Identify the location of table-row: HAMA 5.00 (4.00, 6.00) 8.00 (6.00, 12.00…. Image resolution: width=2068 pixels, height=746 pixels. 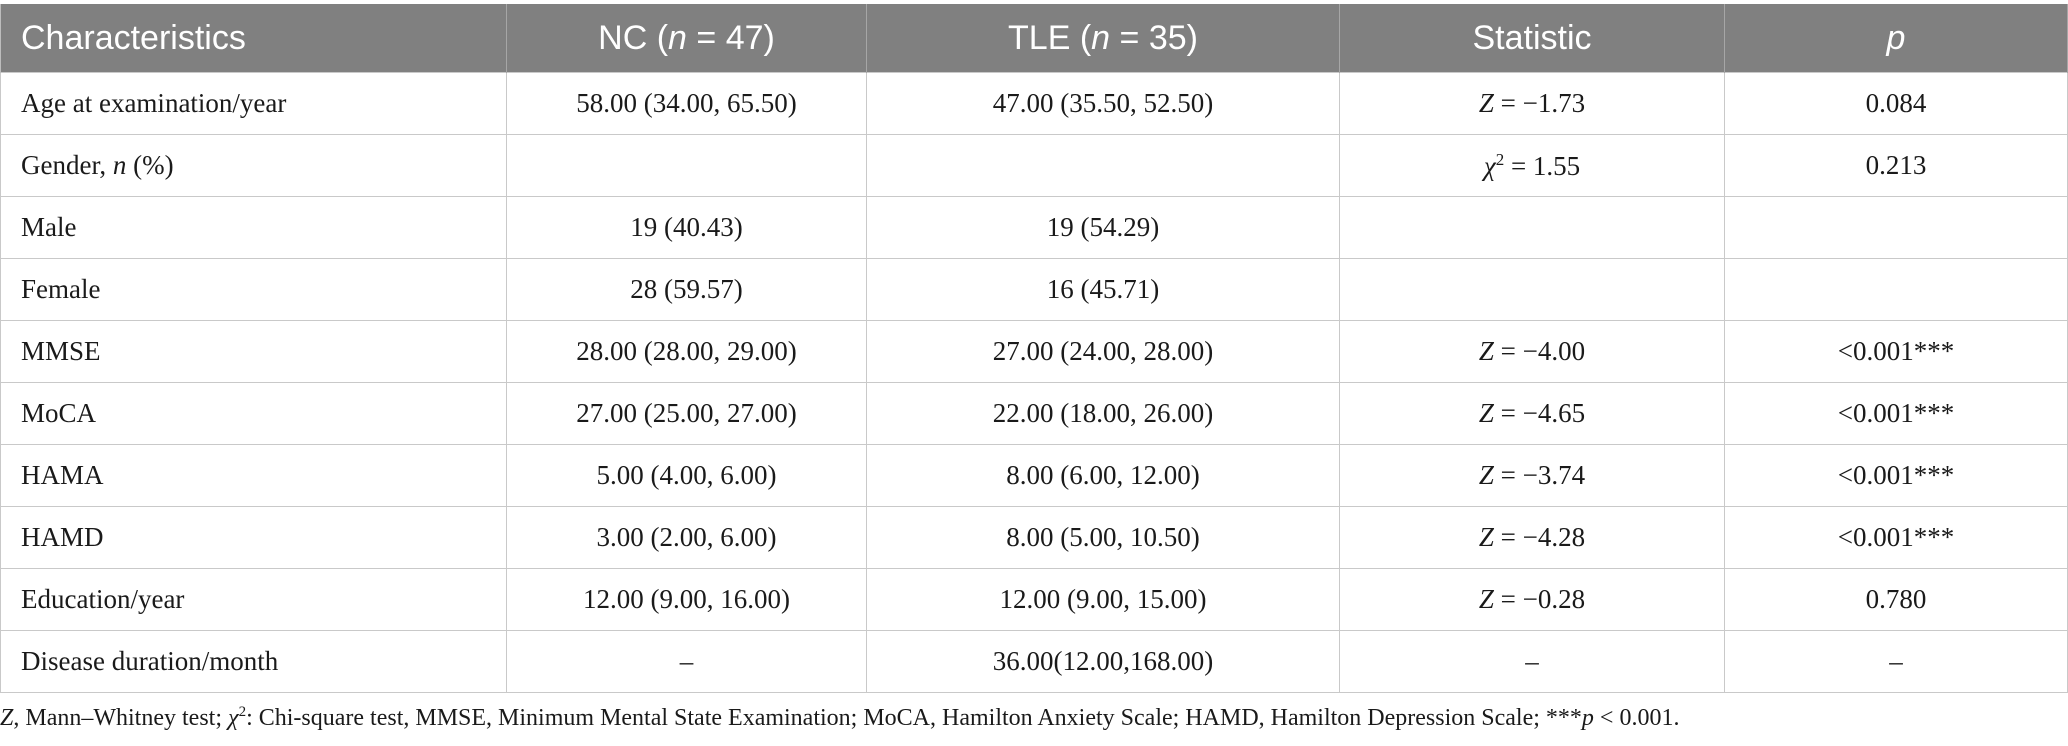
(1034, 475).